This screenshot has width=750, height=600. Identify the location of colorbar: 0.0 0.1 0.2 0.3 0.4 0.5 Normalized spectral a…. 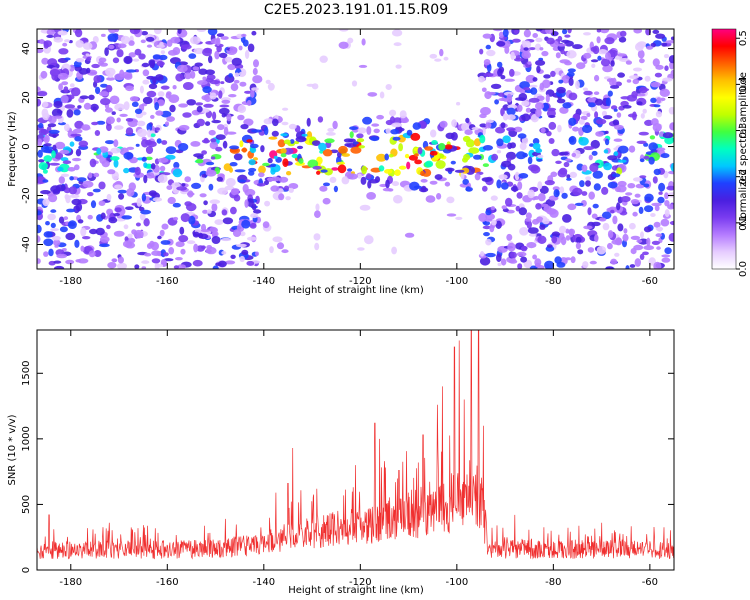
(730, 152).